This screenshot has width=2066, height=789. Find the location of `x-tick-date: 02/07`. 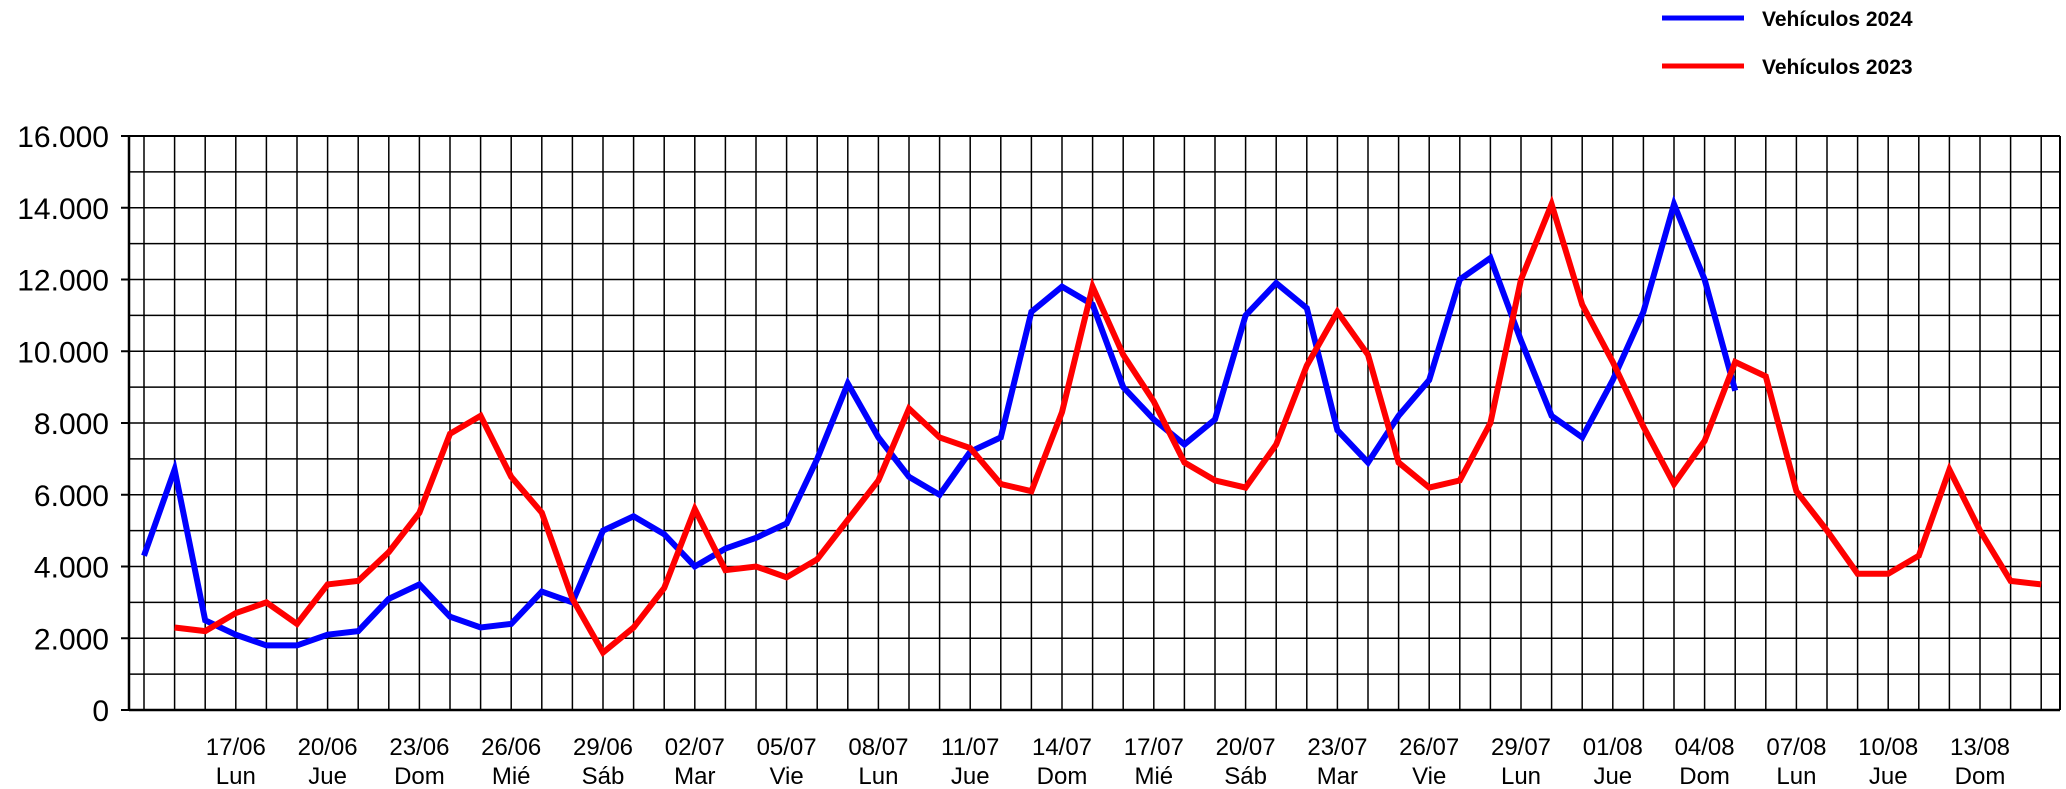

x-tick-date: 02/07 is located at coordinates (695, 747).